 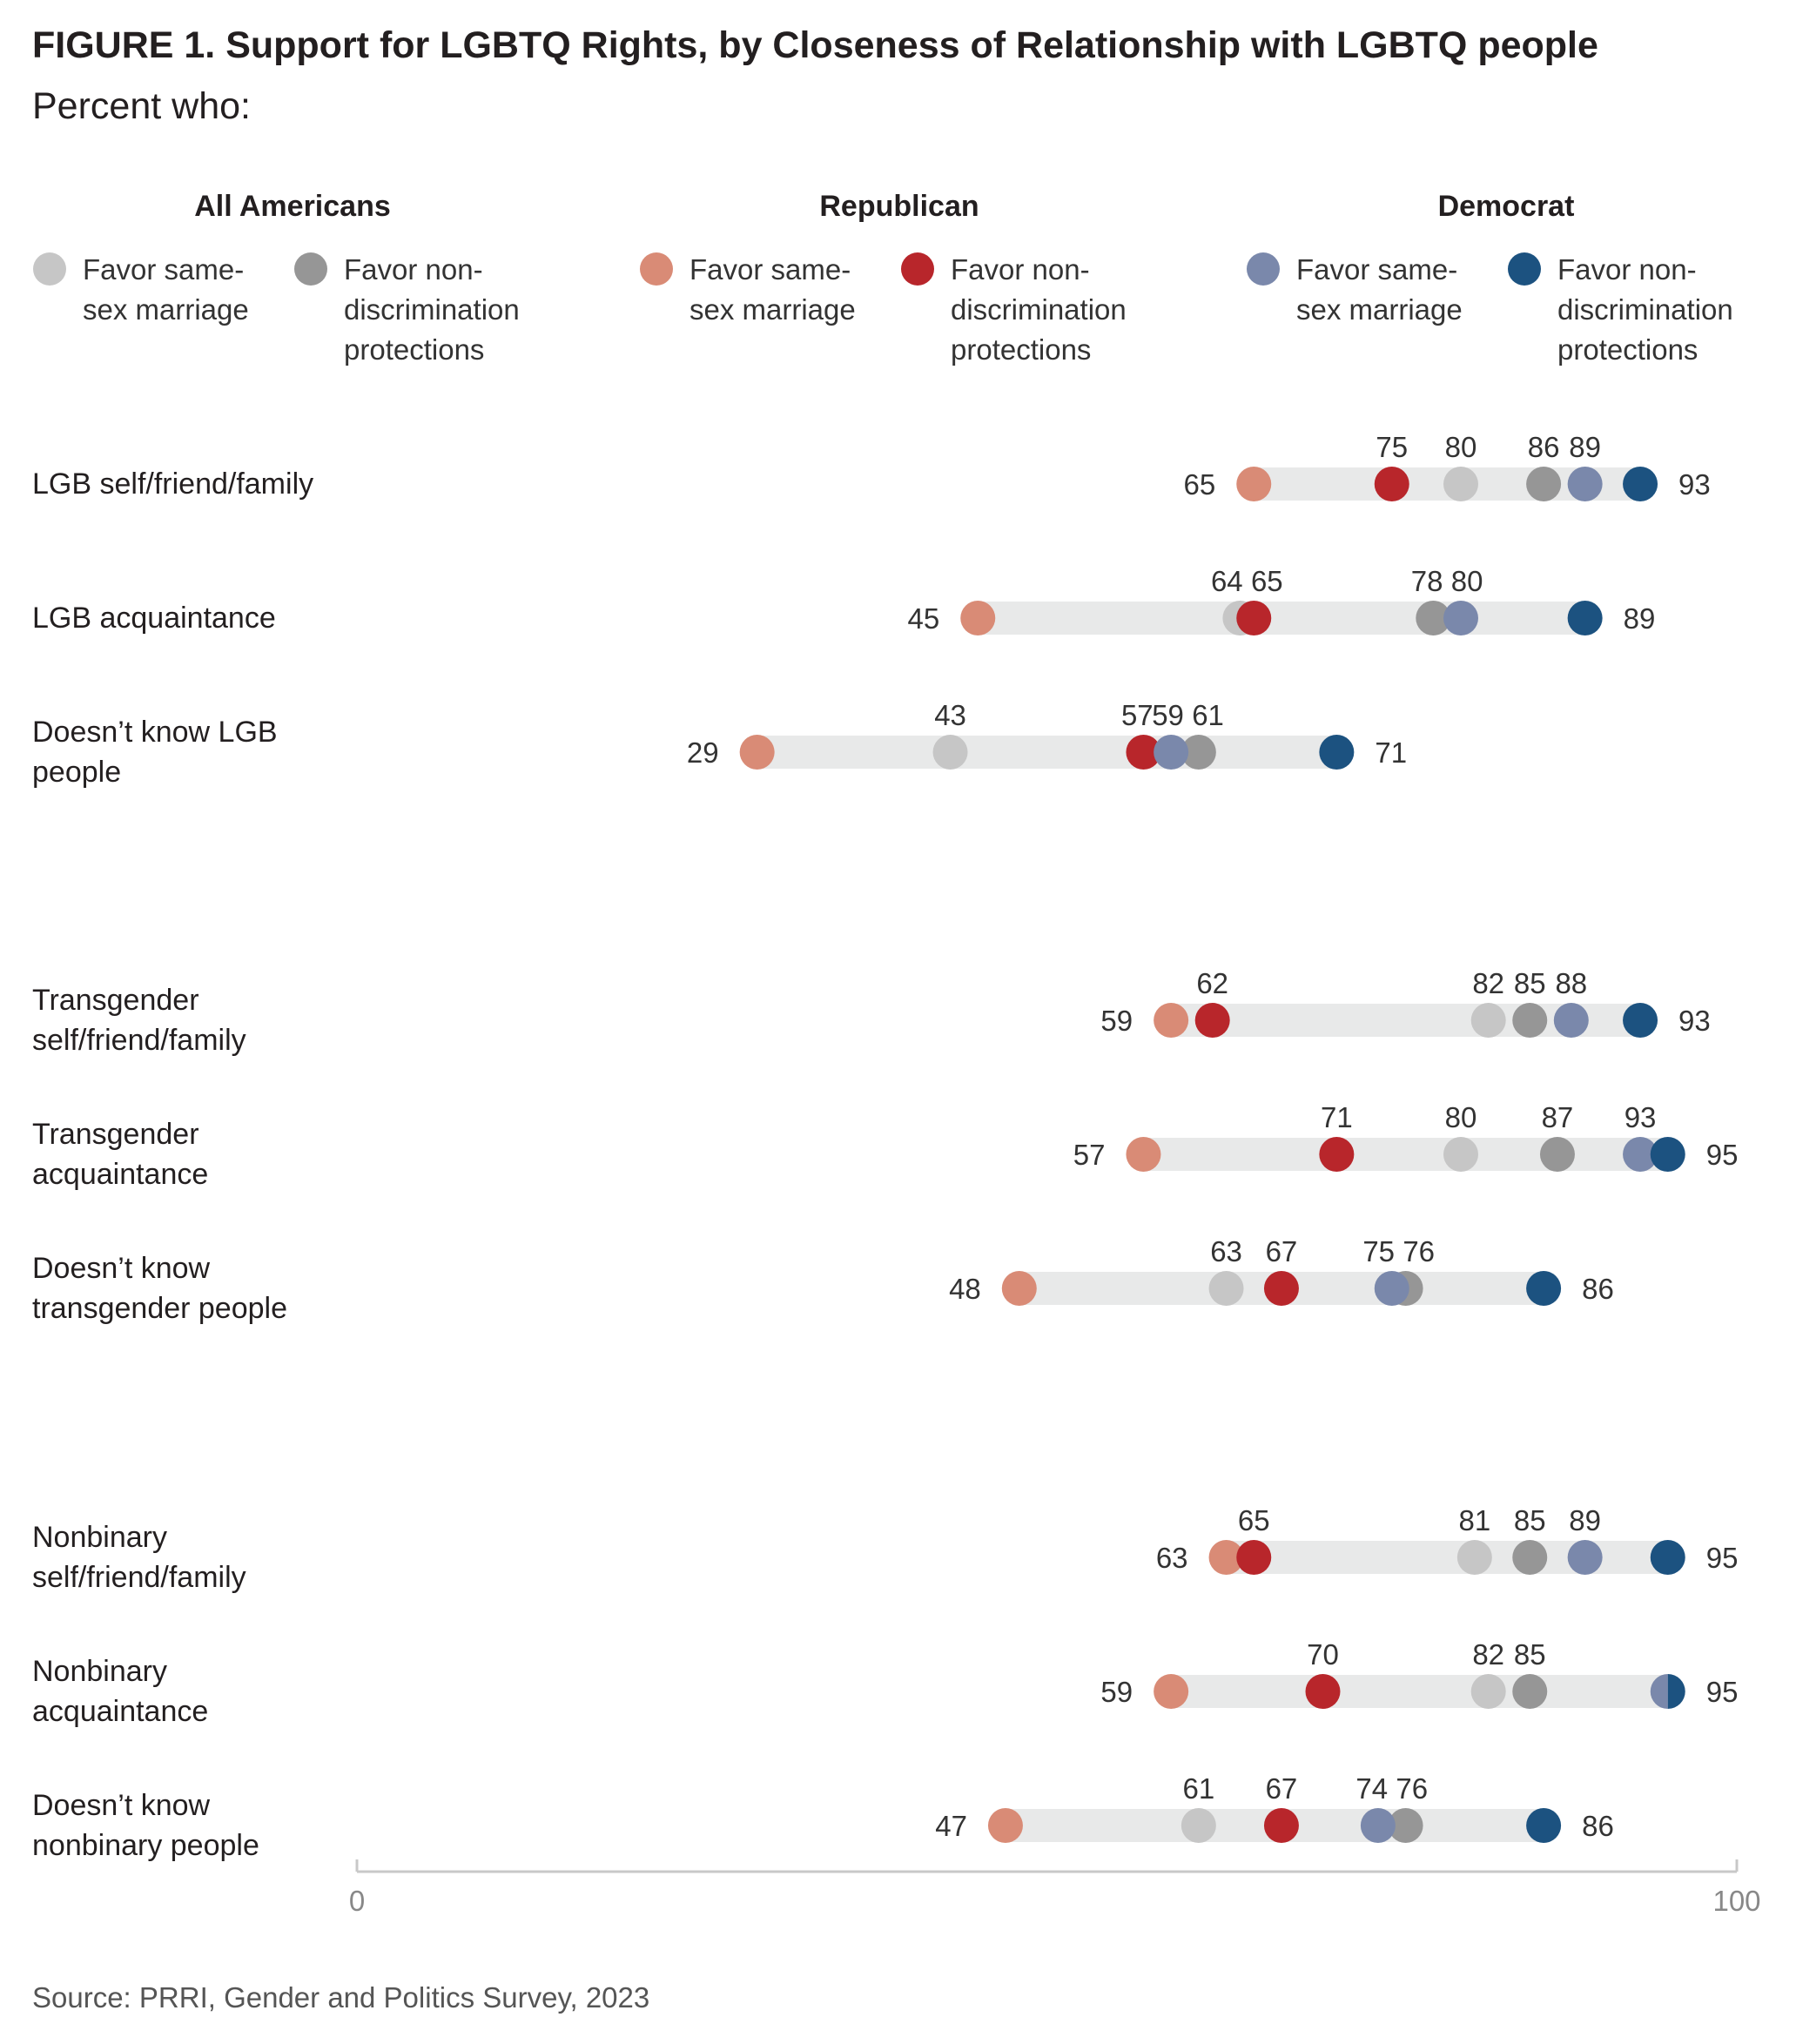 I want to click on value-label: 62, so click(x=1212, y=983).